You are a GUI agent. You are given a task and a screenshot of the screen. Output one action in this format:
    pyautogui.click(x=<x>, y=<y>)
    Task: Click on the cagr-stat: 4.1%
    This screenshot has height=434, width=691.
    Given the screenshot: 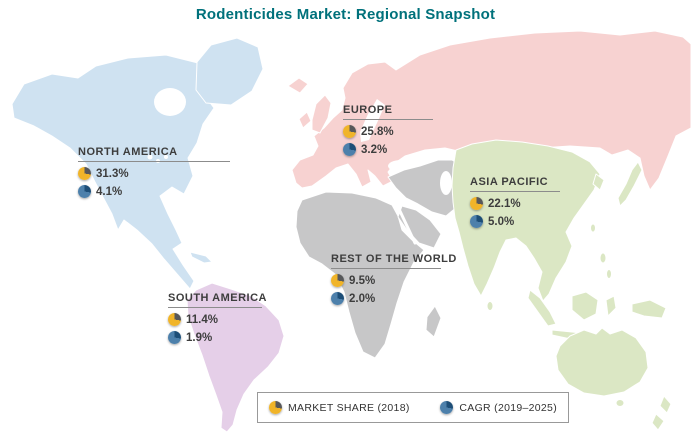 What is the action you would take?
    pyautogui.click(x=154, y=191)
    